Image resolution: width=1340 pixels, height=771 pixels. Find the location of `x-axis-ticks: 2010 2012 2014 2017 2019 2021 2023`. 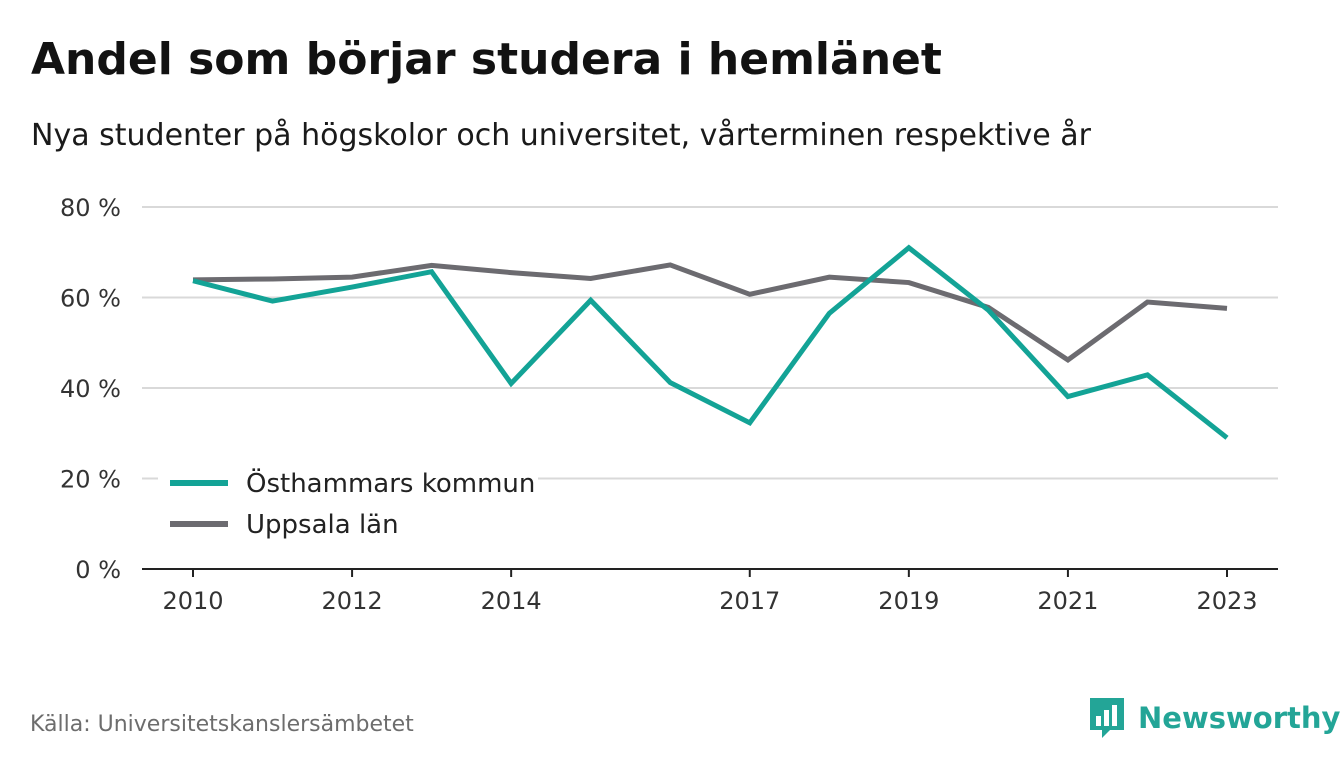

x-axis-ticks: 2010 2012 2014 2017 2019 2021 2023 is located at coordinates (710, 591).